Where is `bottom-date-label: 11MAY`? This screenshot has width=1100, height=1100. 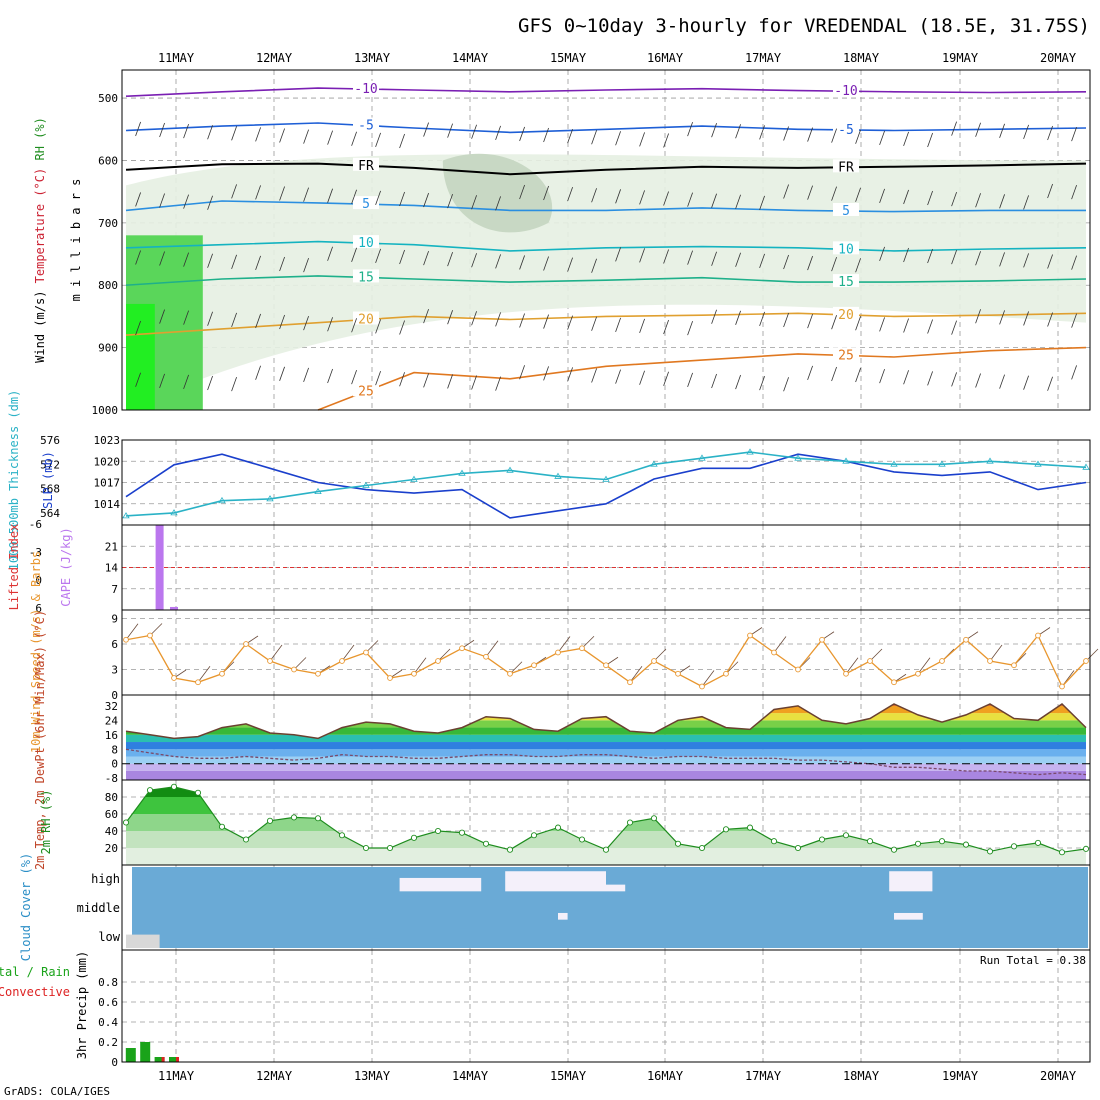 bottom-date-label: 11MAY is located at coordinates (176, 1076).